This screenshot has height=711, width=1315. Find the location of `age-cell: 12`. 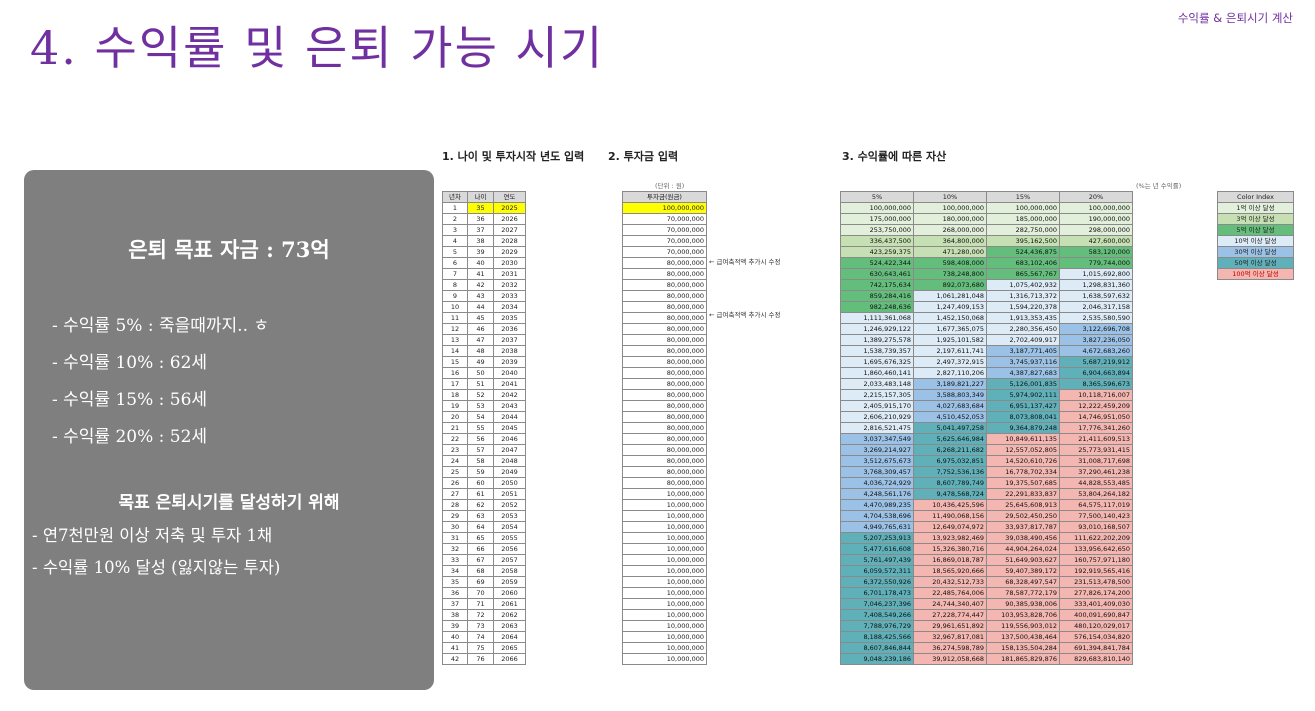

age-cell: 12 is located at coordinates (455, 329).